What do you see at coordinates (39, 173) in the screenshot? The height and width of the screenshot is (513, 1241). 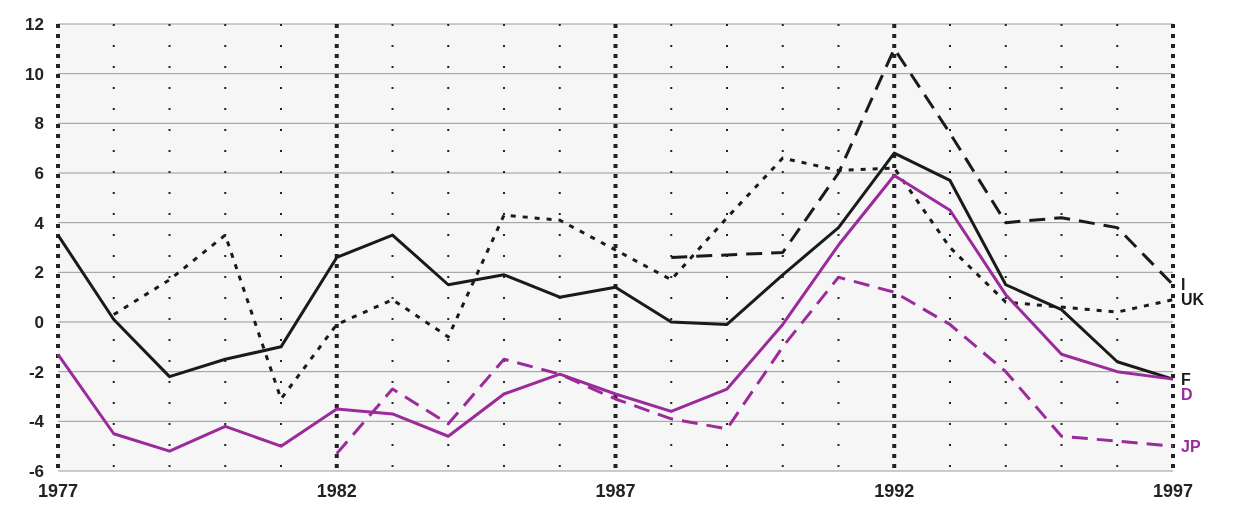 I see `y-tick-label: 6` at bounding box center [39, 173].